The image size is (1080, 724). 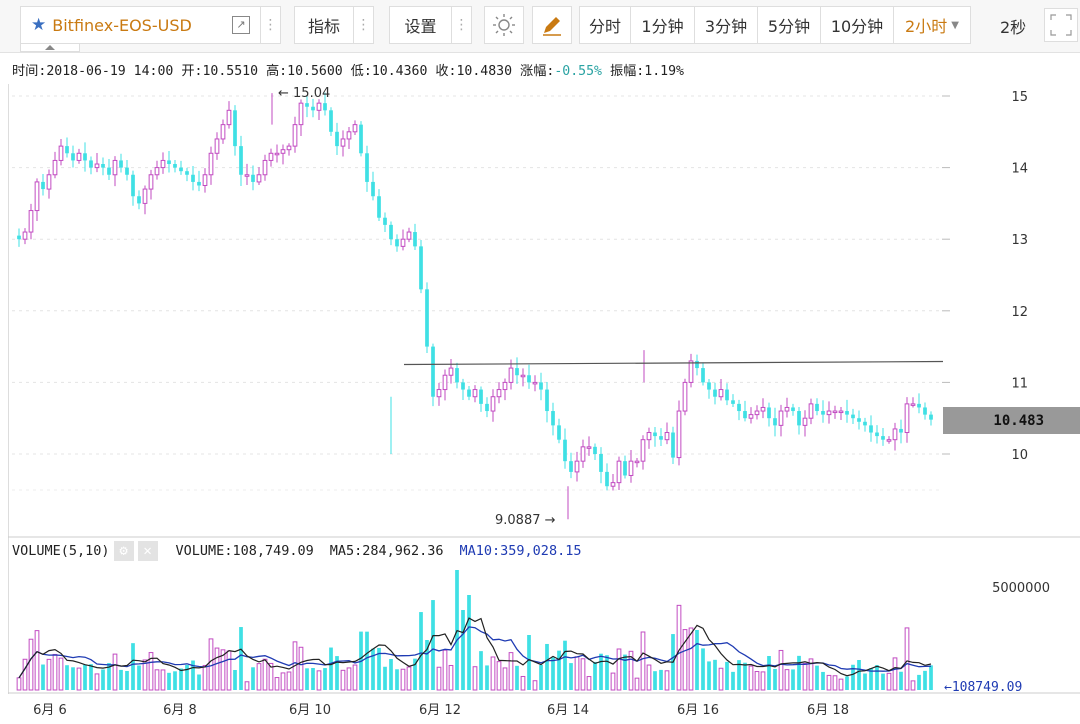 I want to click on ma5-value: 284,962.36, so click(x=403, y=551).